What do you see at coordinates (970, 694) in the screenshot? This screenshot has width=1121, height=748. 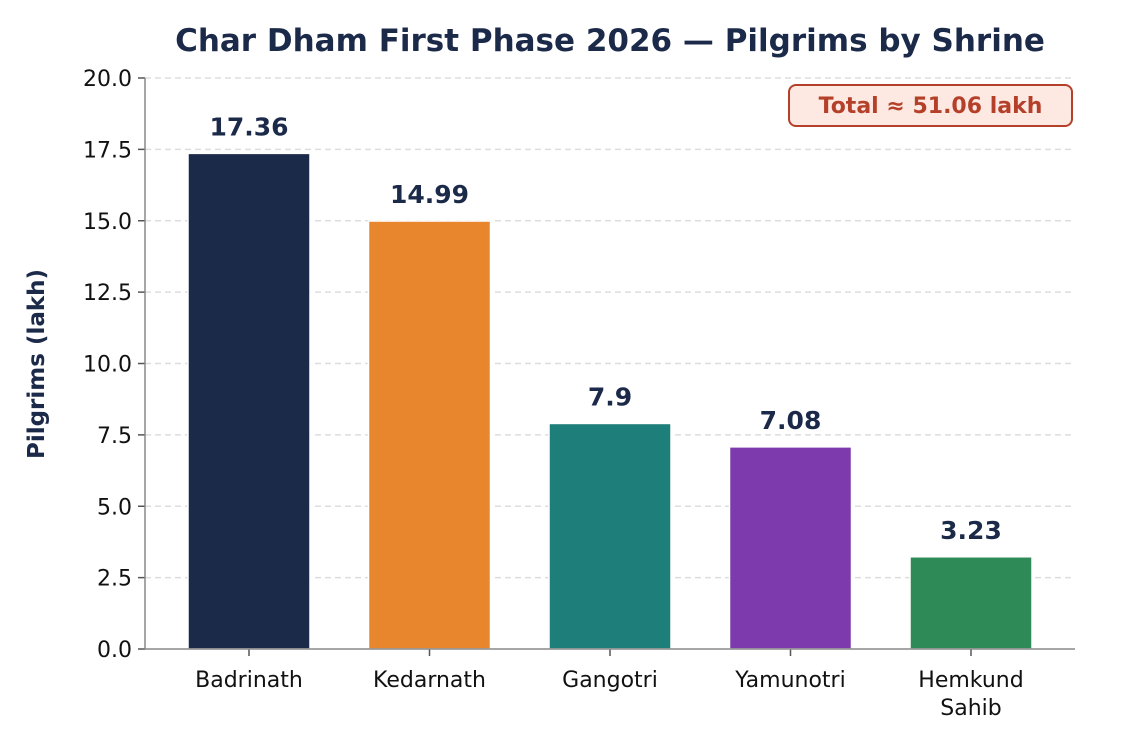 I see `x-tick-label-4: Hemkund Sahib` at bounding box center [970, 694].